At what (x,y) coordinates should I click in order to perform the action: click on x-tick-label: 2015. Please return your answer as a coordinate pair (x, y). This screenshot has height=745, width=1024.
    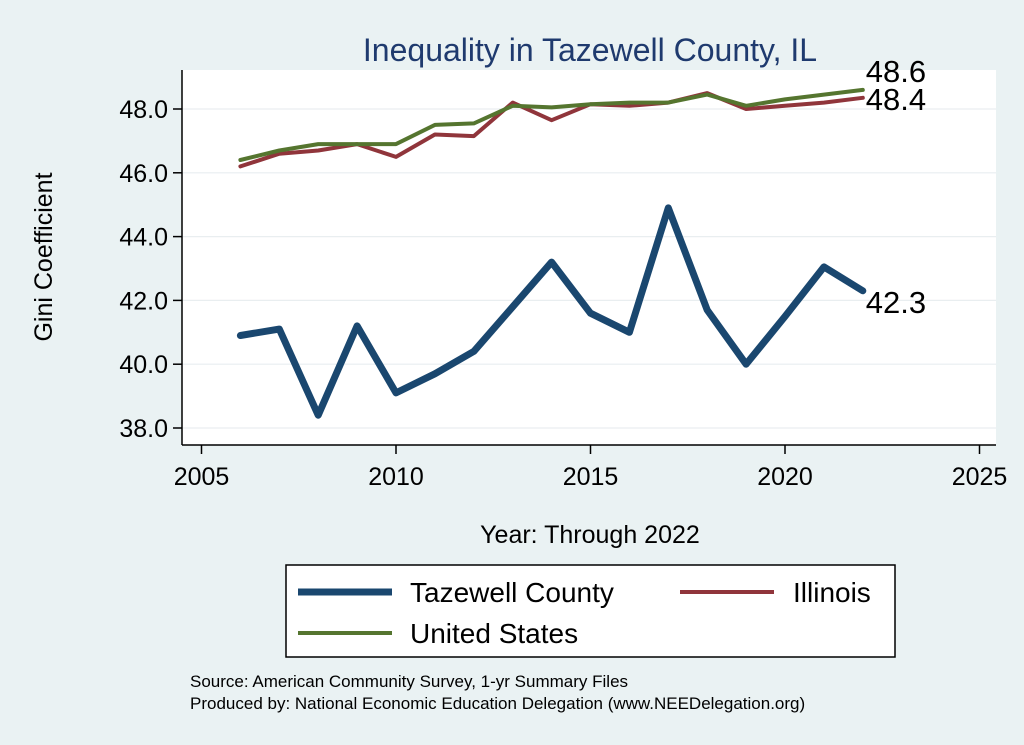
    Looking at the image, I should click on (591, 477).